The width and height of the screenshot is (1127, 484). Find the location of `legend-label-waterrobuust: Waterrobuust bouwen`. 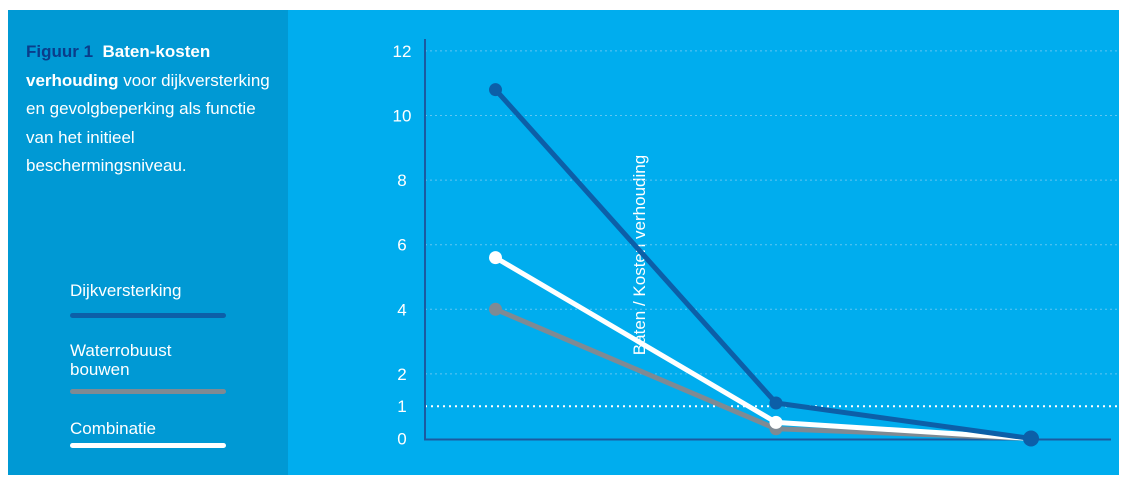

legend-label-waterrobuust: Waterrobuust bouwen is located at coordinates (121, 360).